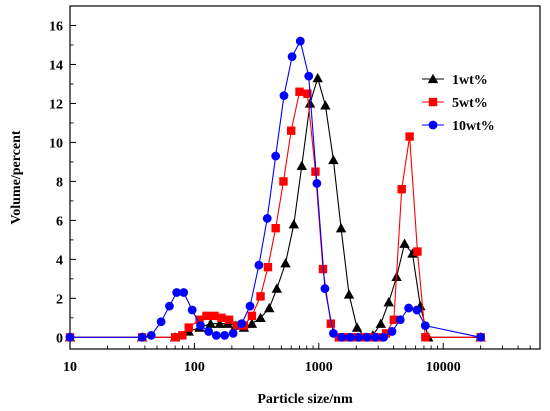 The image size is (550, 411). I want to click on legend-entry: 5wt%, so click(455, 103).